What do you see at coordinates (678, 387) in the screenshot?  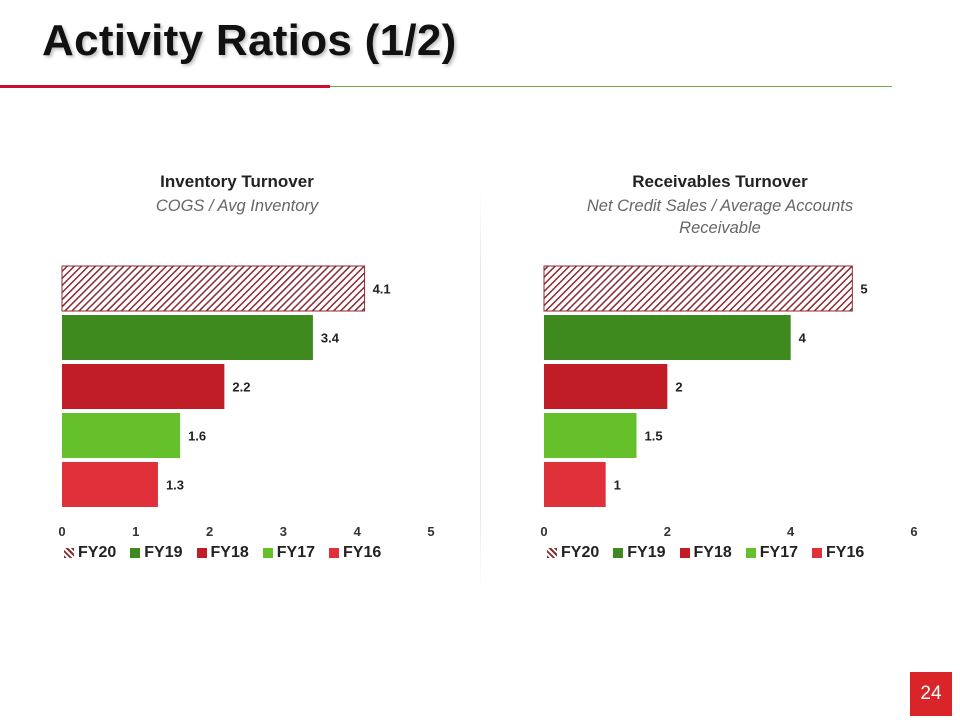 I see `data-label-fy18: 2` at bounding box center [678, 387].